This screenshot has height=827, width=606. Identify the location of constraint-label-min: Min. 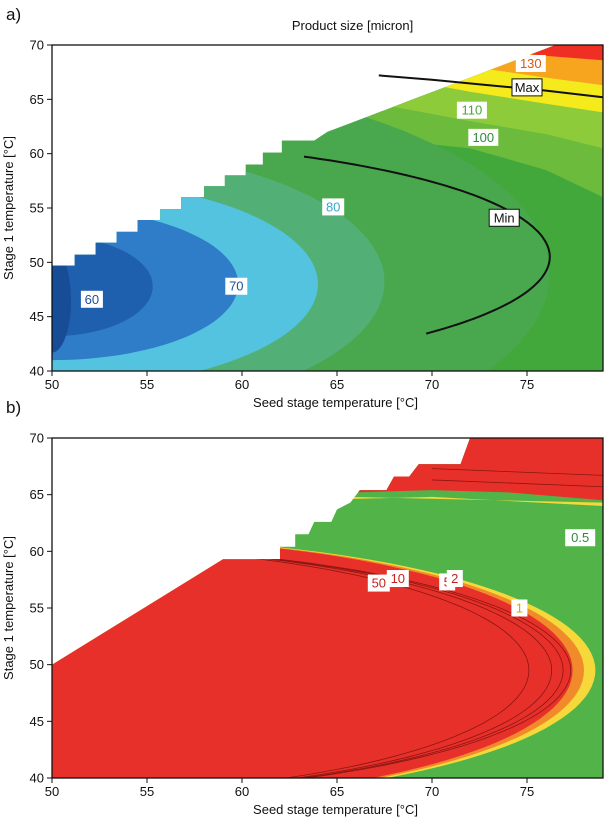
(504, 217).